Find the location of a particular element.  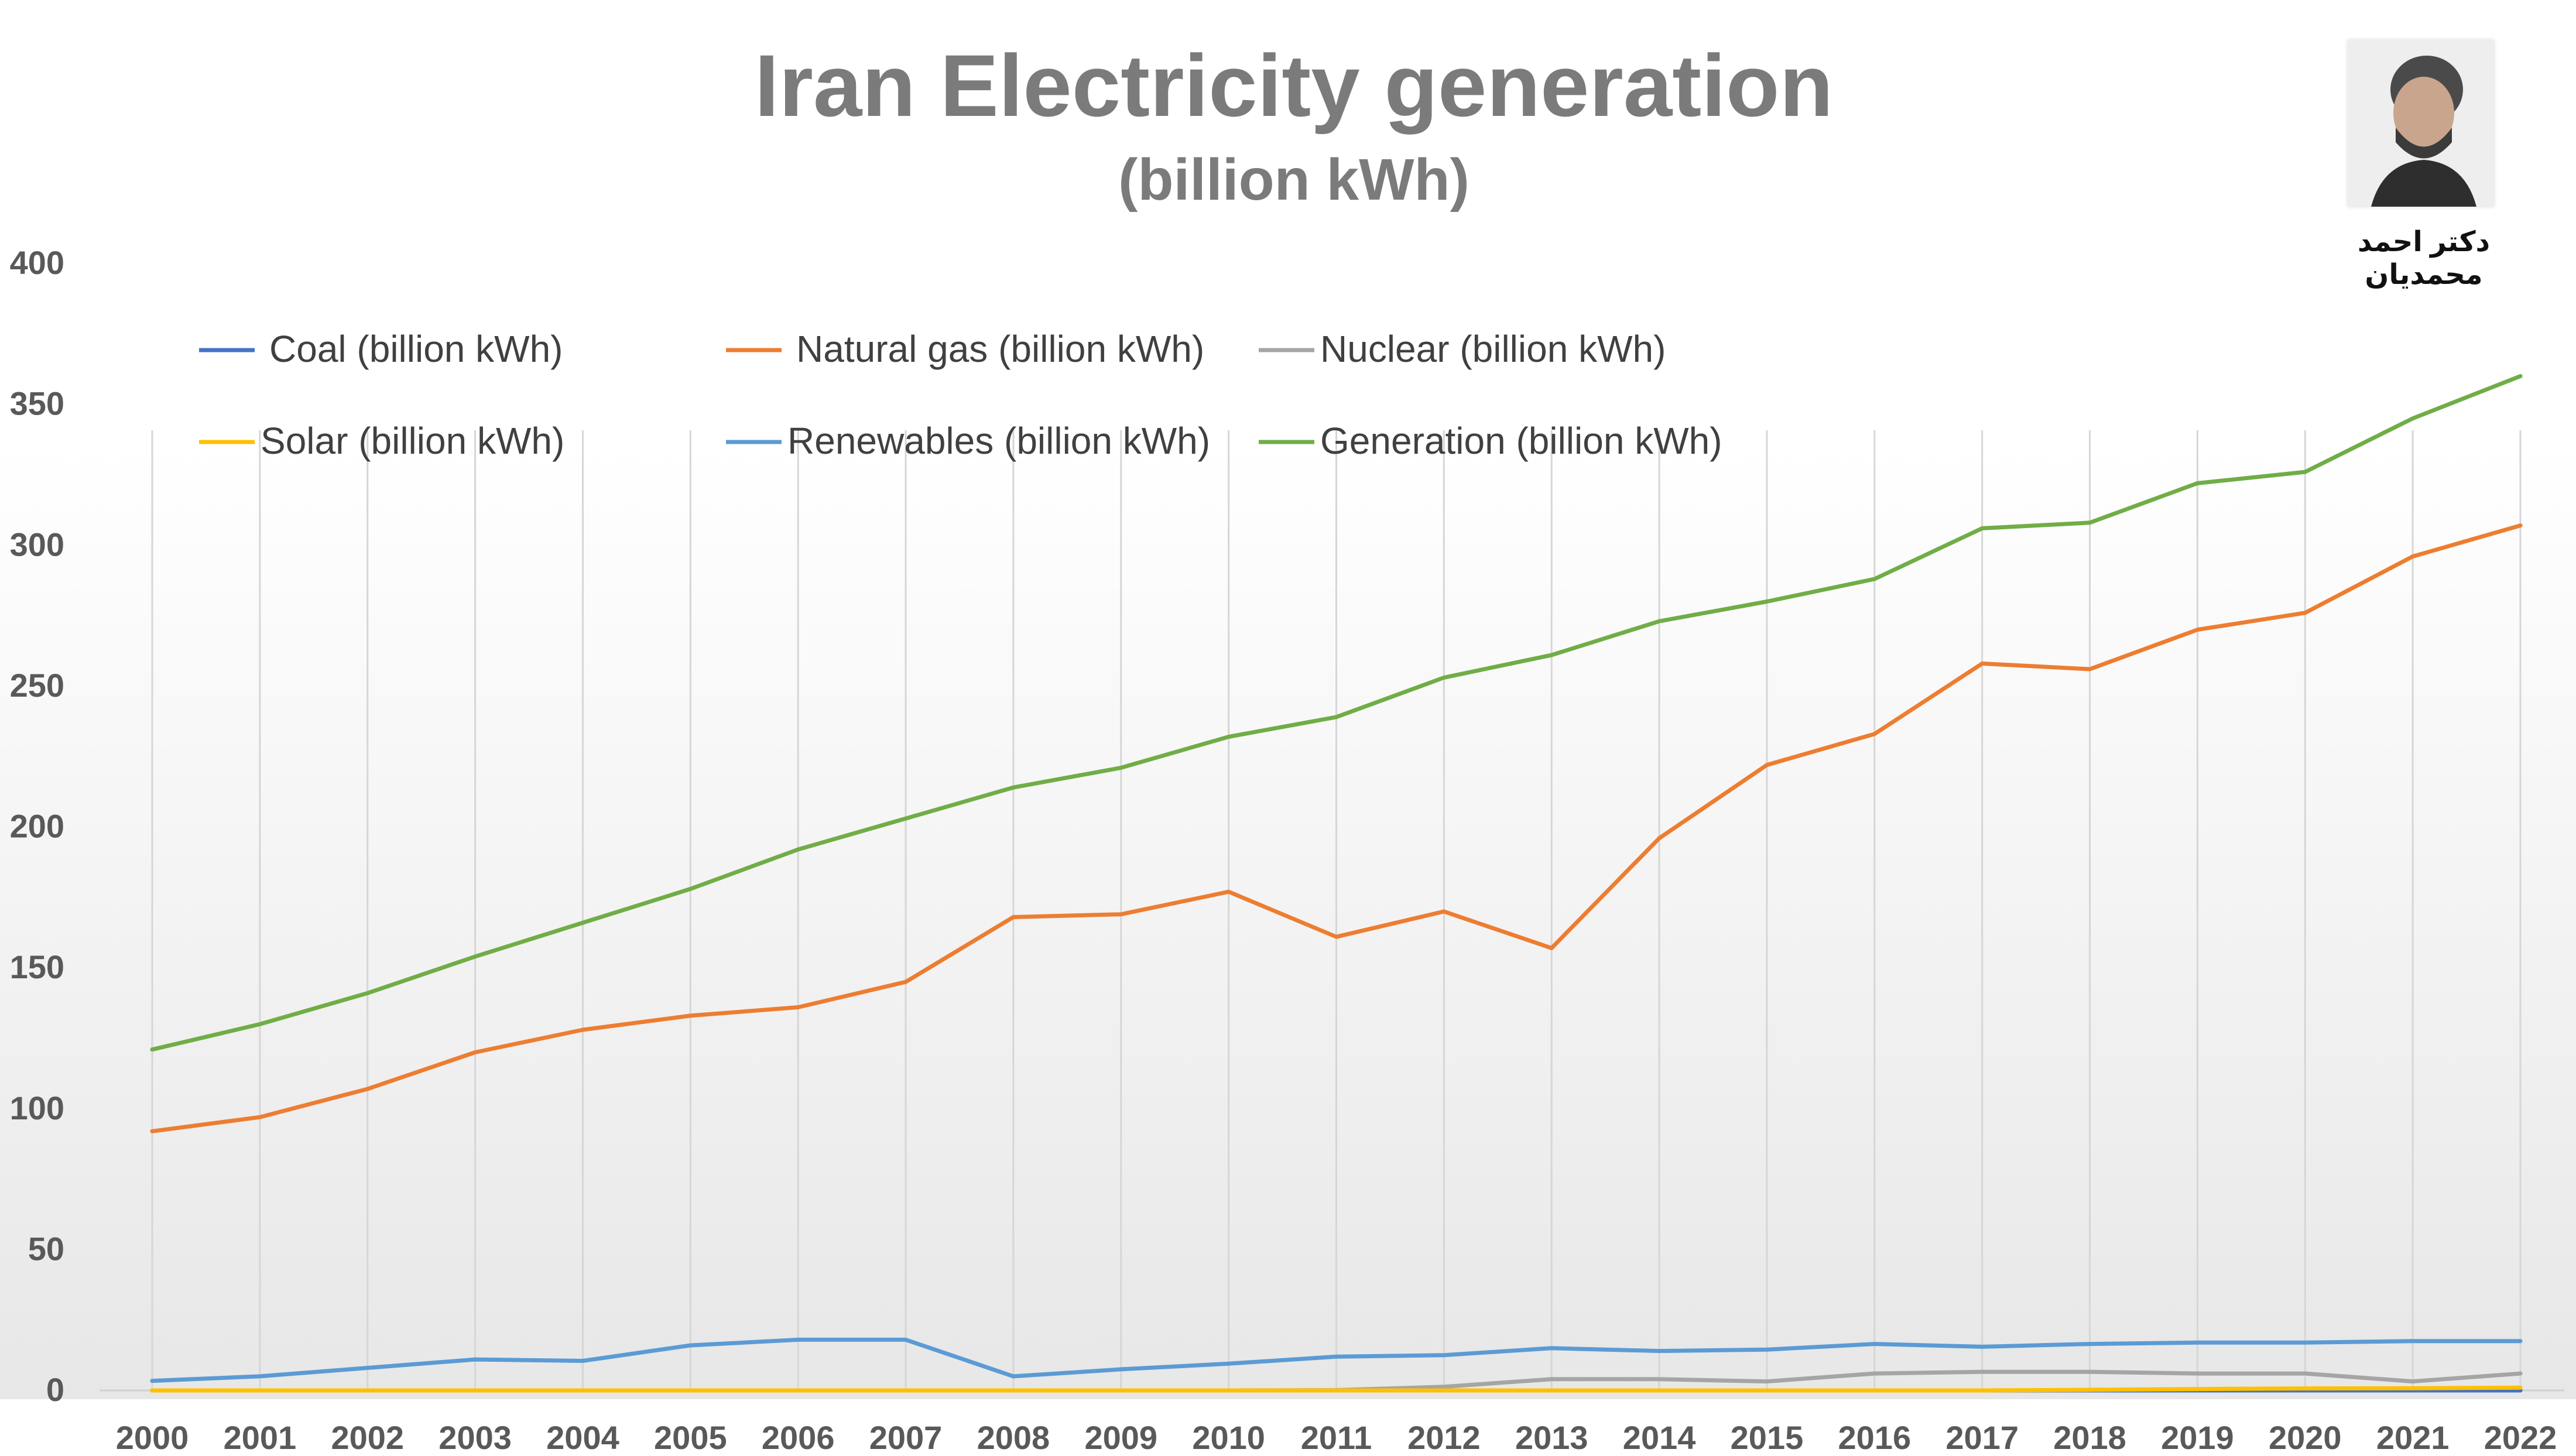

x-tick-label: 2000 is located at coordinates (152, 1437).